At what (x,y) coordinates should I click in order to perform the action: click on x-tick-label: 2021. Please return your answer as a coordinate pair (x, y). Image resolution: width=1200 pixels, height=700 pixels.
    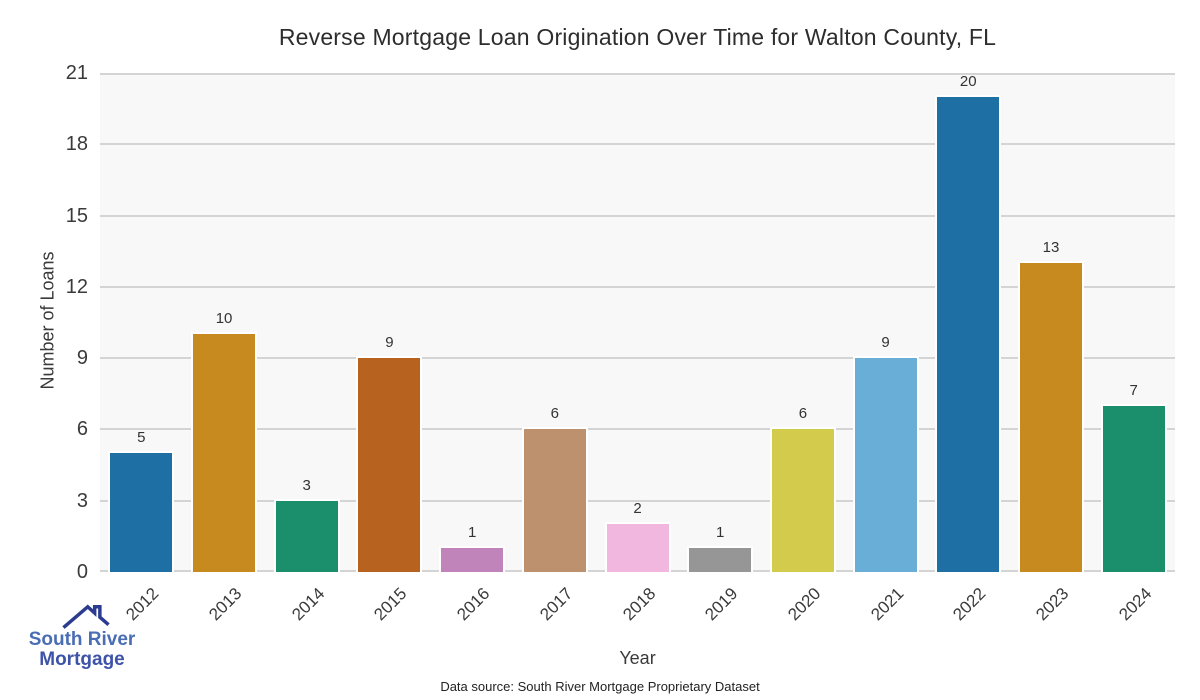
    Looking at the image, I should click on (886, 604).